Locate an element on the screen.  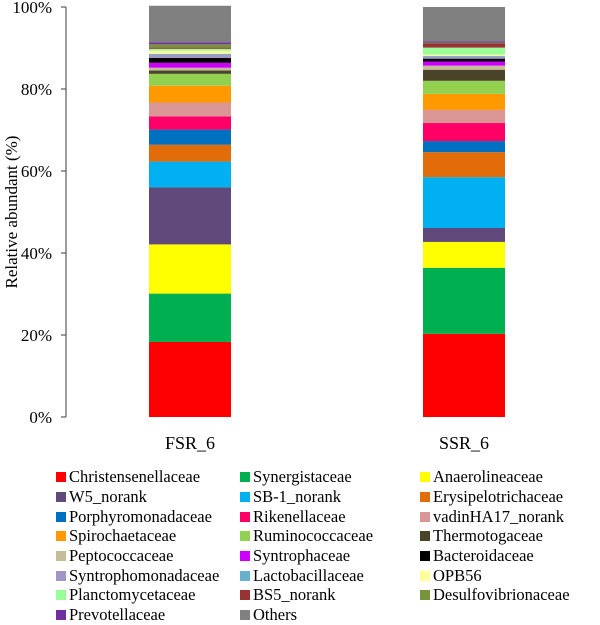
bar-segment-fsr-6-rikenellaceae is located at coordinates (190, 123).